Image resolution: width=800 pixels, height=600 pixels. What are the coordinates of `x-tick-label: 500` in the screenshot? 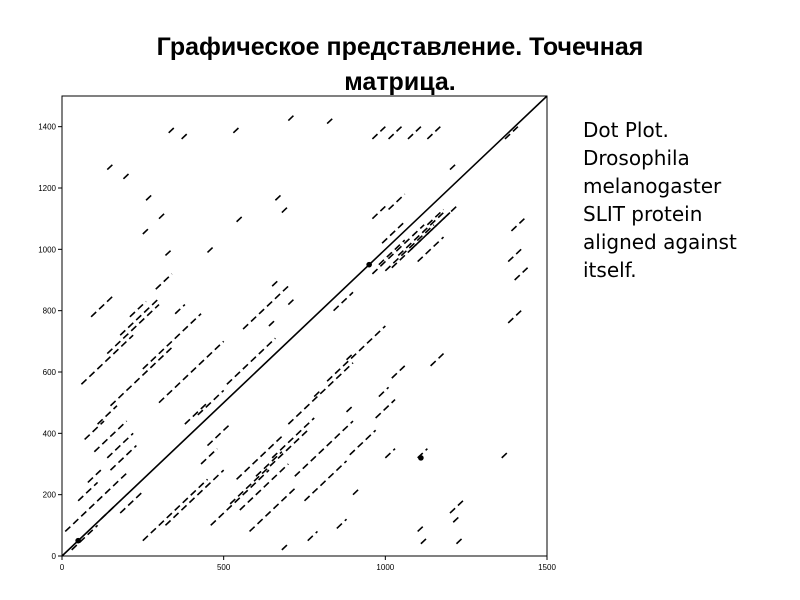 It's located at (224, 567).